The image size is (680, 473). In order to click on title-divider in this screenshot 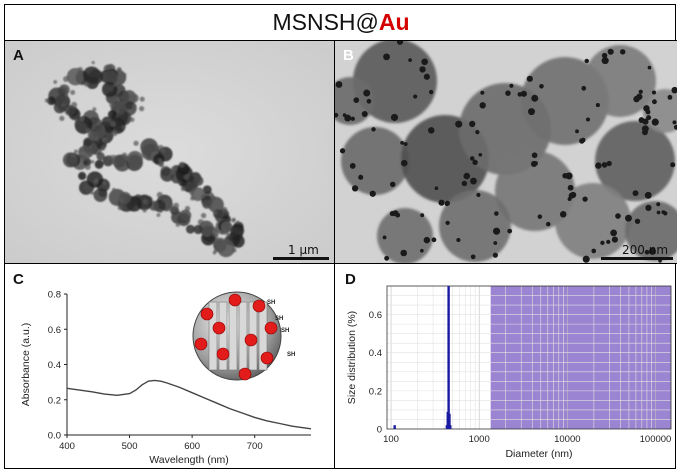, I will do `click(341, 40)`.